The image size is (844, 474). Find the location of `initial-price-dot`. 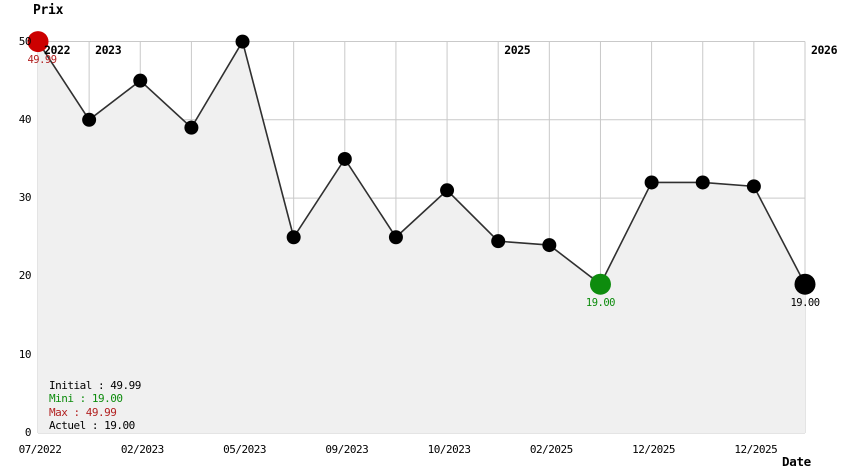

initial-price-dot is located at coordinates (38, 42).